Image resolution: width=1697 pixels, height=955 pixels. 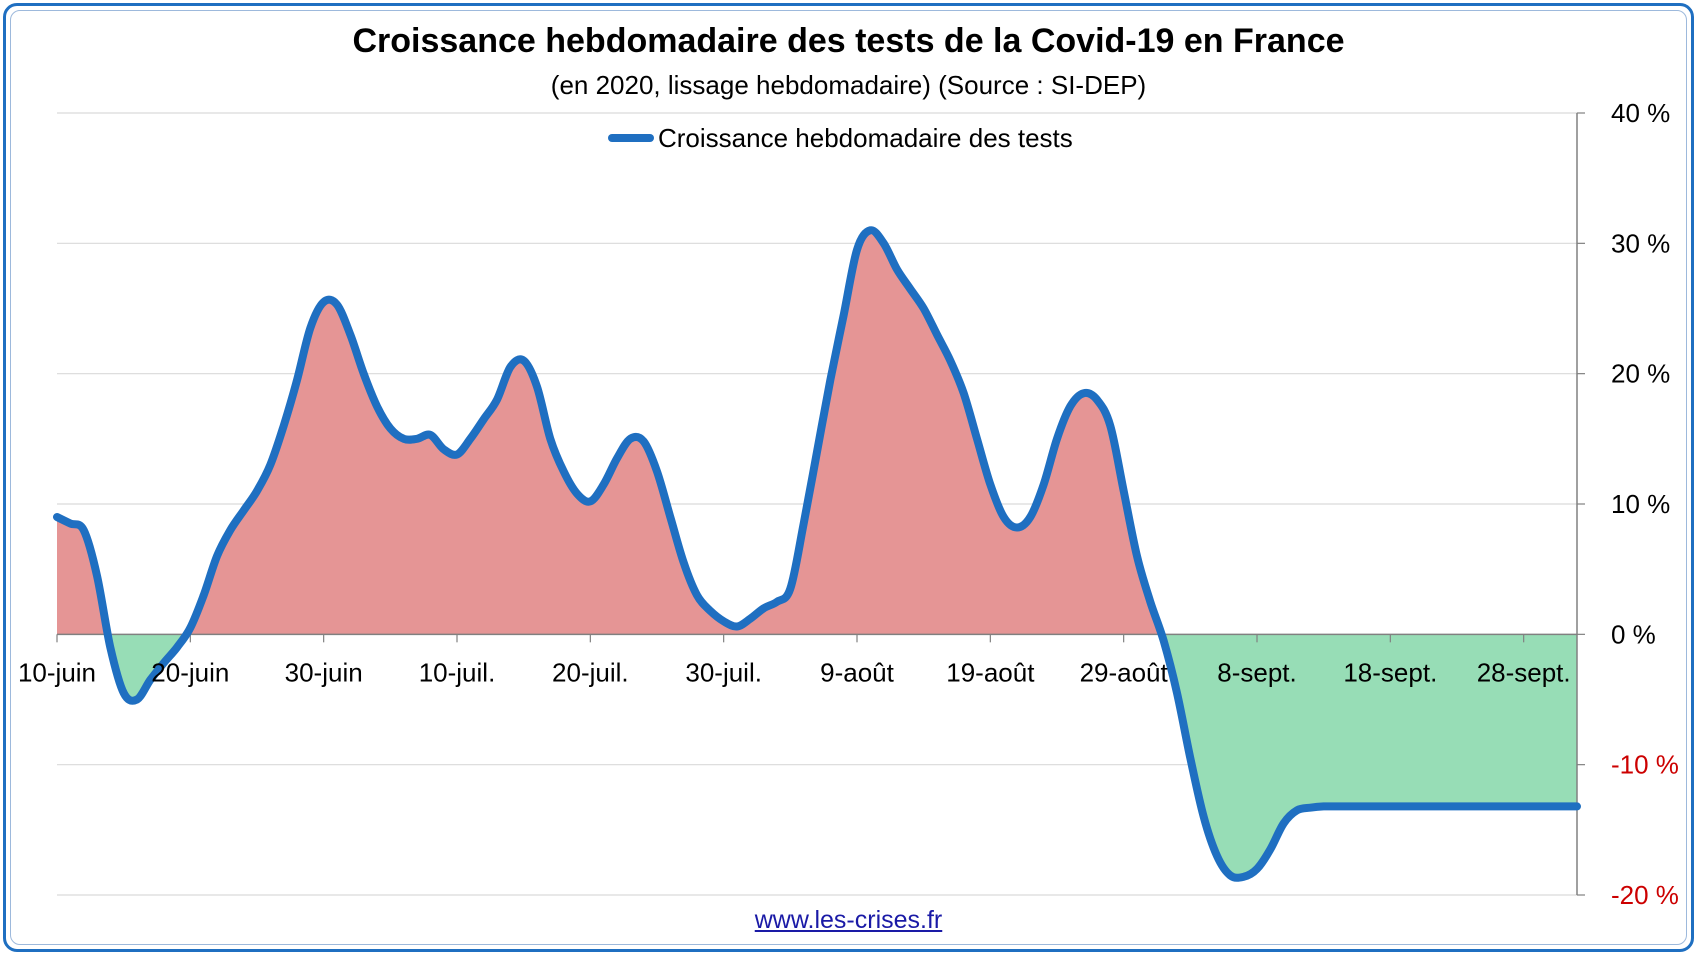 I want to click on y-tick-label: -10 %, so click(x=1645, y=765).